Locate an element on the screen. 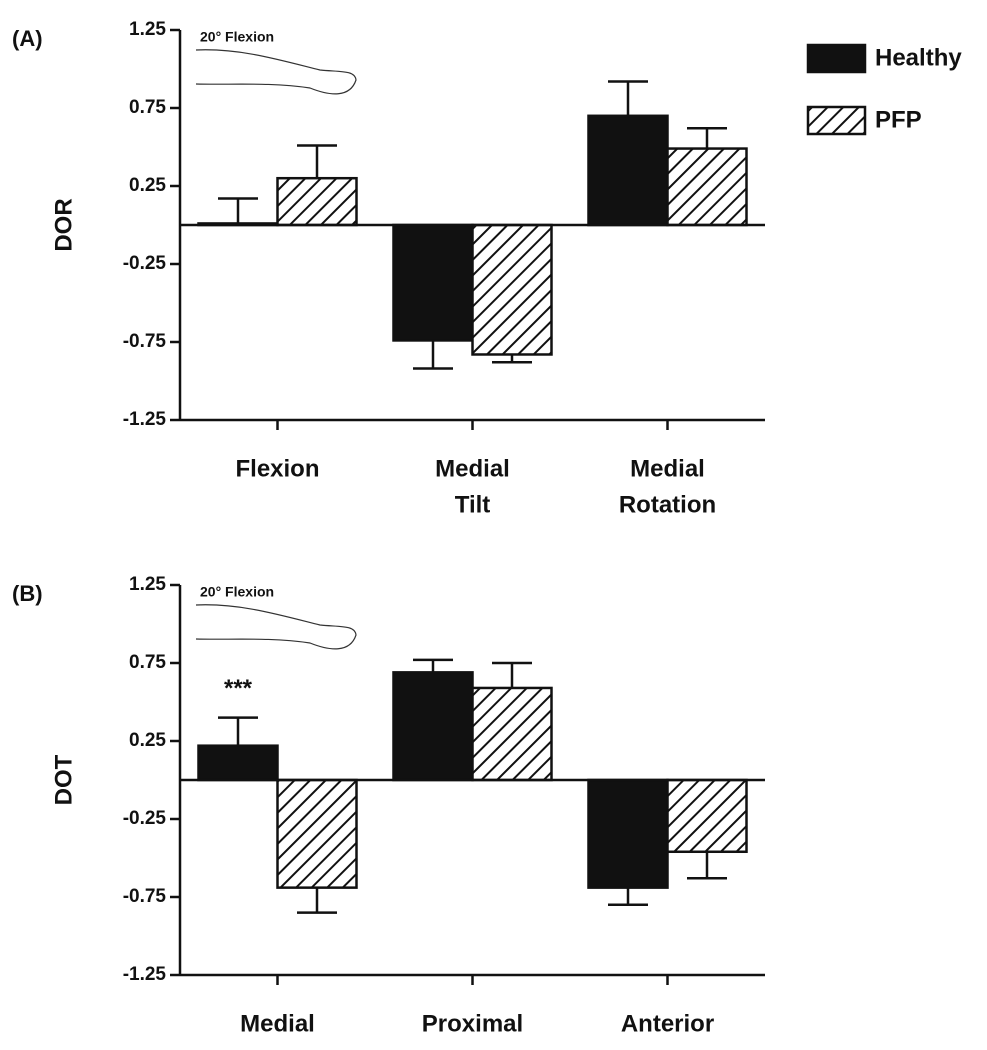  y-axis-label: DOT is located at coordinates (63, 779).